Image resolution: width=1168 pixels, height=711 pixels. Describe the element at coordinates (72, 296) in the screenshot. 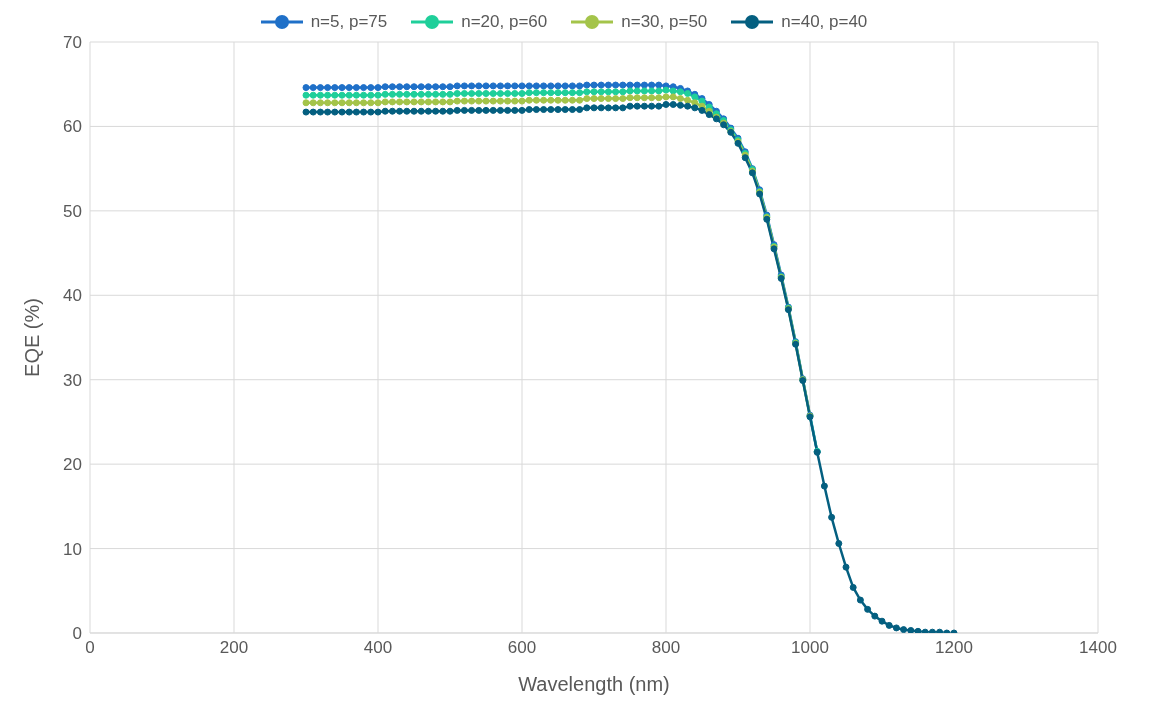

I see `y-tick-label: 40` at that location.